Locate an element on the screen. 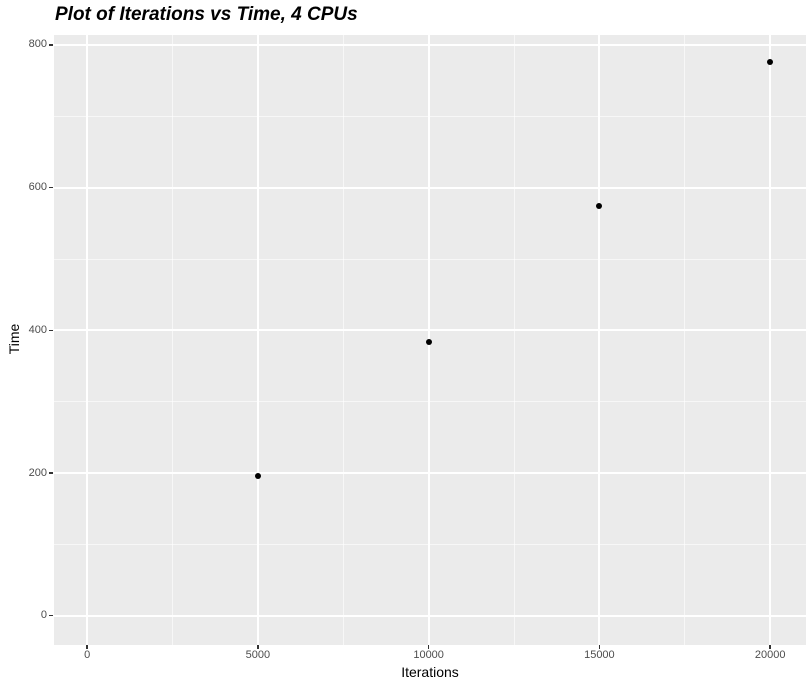  chart-title: Plot of Iterations vs Time, 4 CPUs is located at coordinates (206, 14).